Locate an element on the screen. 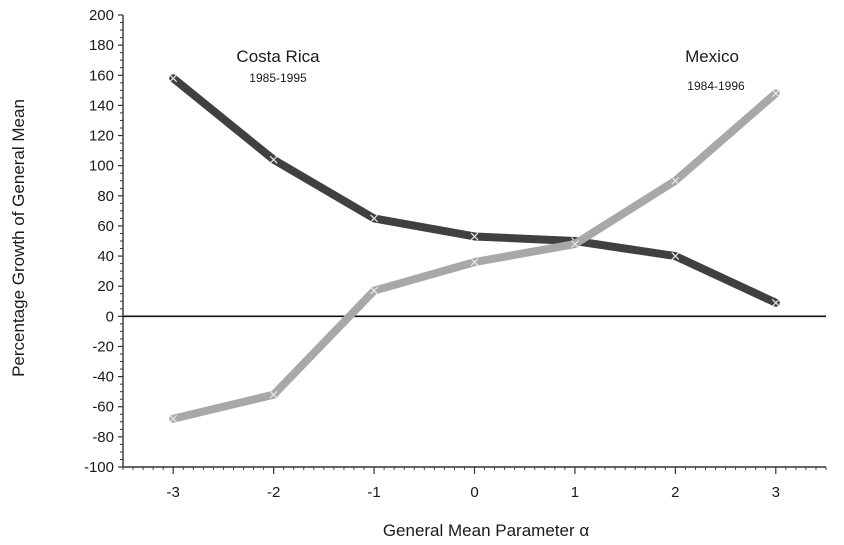 This screenshot has height=545, width=844. y-tick-label: 60 is located at coordinates (105, 226).